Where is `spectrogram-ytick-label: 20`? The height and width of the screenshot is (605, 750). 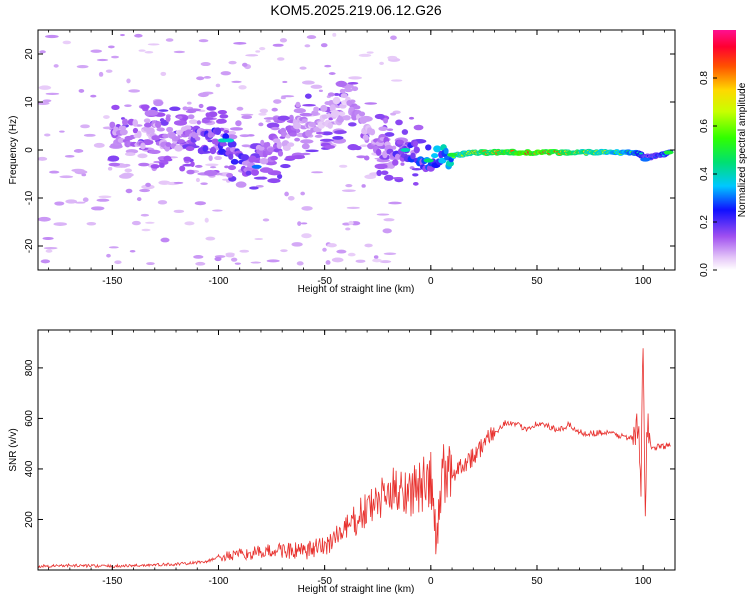
spectrogram-ytick-label: 20 is located at coordinates (29, 54).